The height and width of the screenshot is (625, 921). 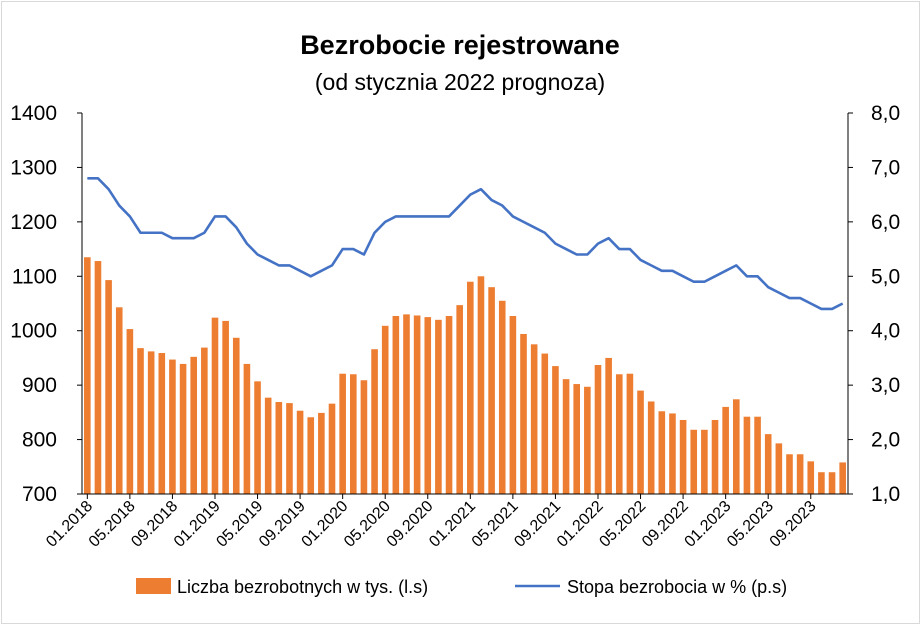 I want to click on x-tick-label: 01.2023, so click(x=708, y=524).